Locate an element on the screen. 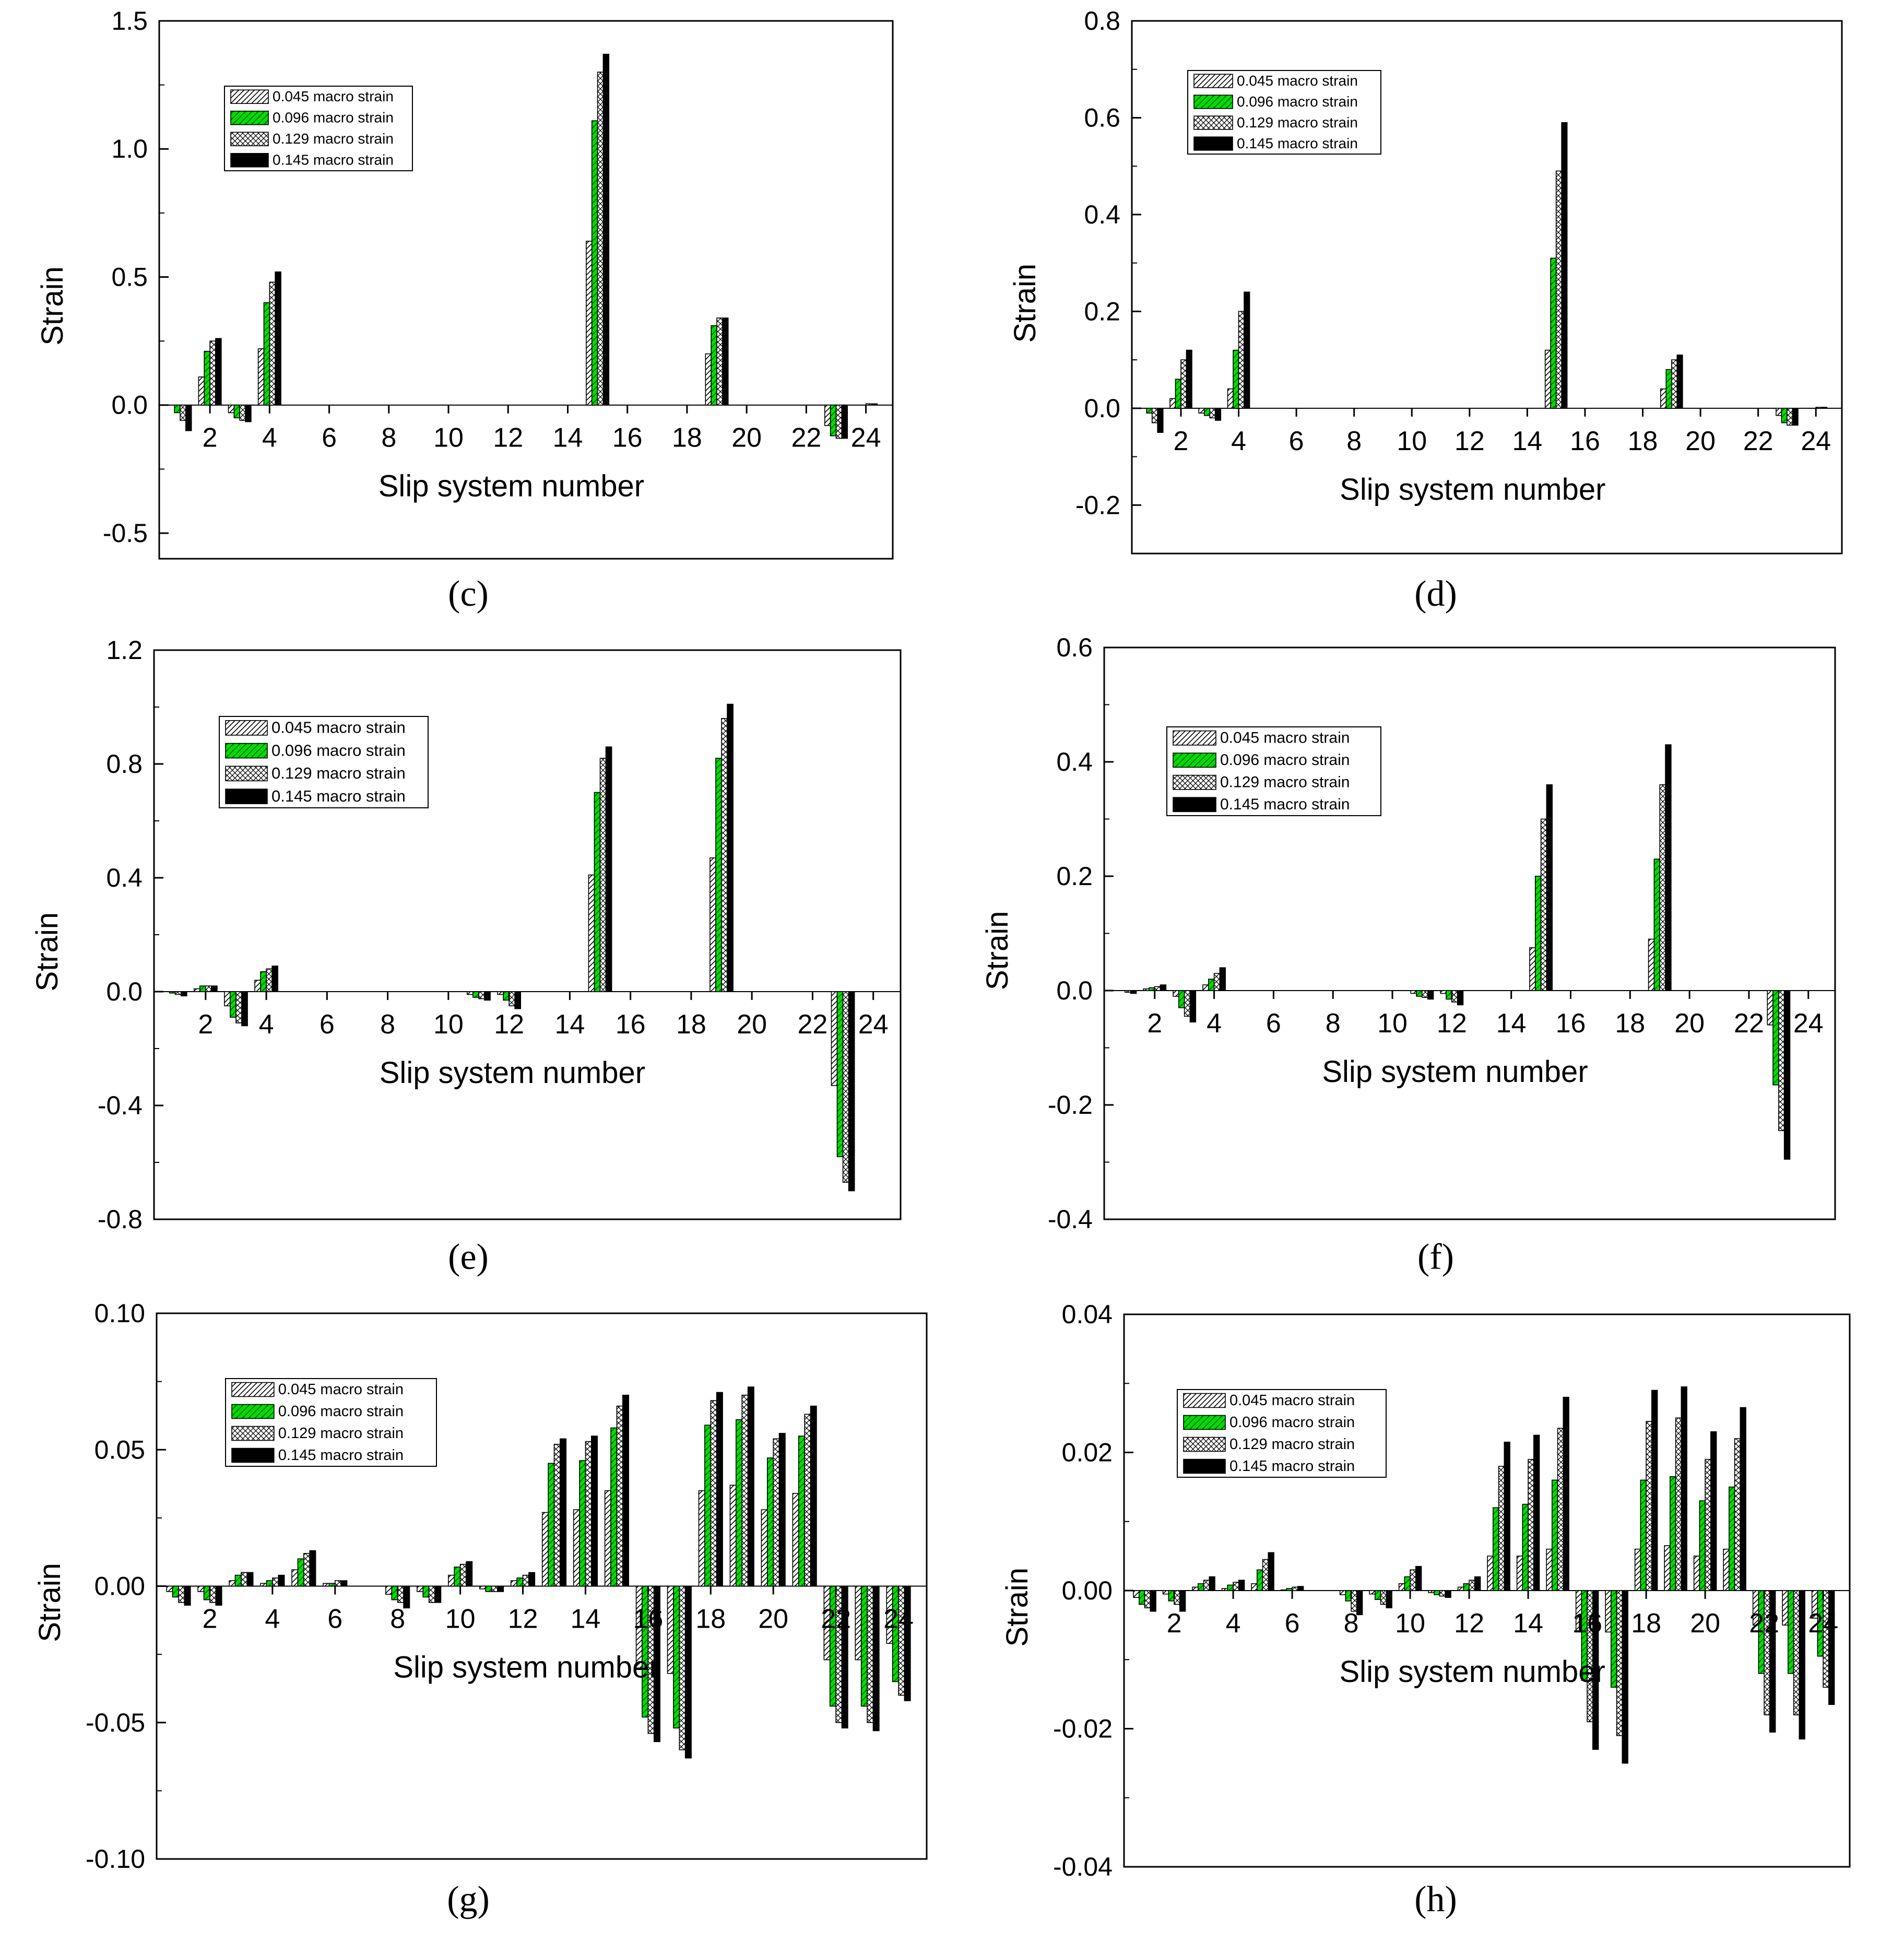  x-tick-label: 18 is located at coordinates (1630, 1023).